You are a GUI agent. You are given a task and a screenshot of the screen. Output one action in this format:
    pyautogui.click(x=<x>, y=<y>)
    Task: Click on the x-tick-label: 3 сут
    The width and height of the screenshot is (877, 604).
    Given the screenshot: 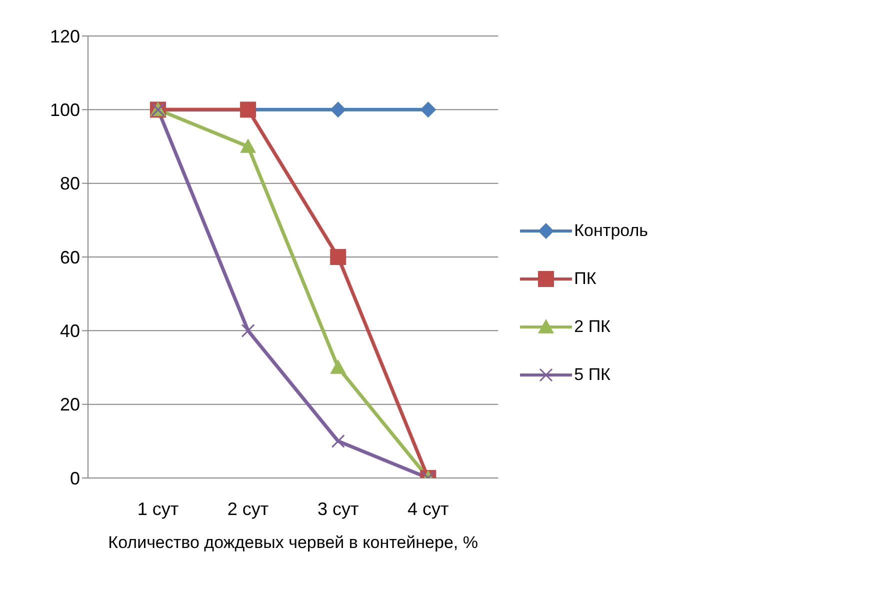 What is the action you would take?
    pyautogui.click(x=338, y=508)
    